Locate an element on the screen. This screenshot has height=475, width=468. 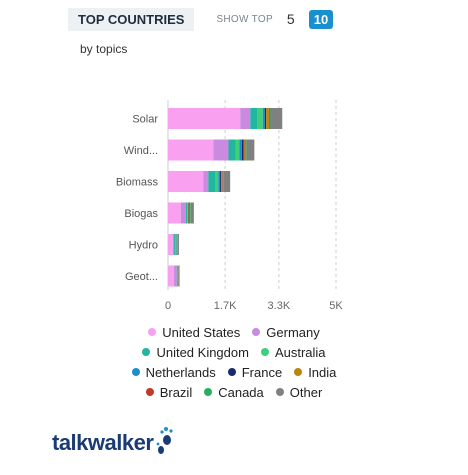
category-label: Hydro is located at coordinates (143, 246).